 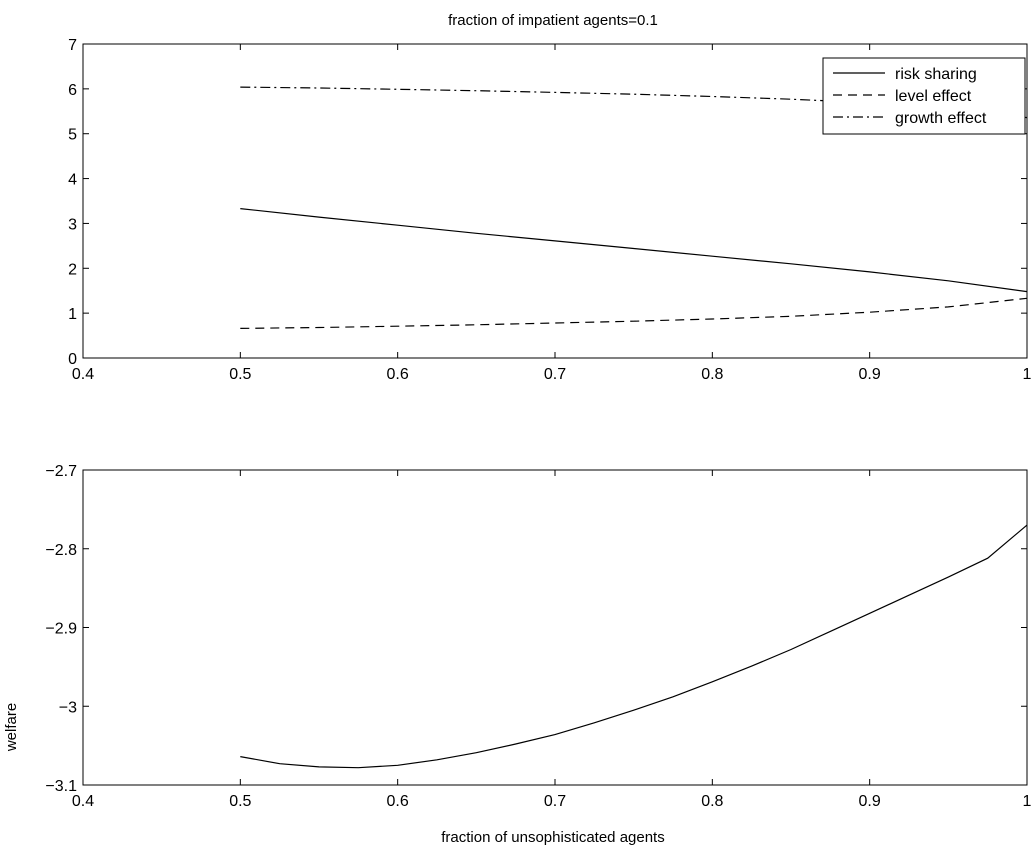 I want to click on y-tick-label: 2, so click(x=72, y=269).